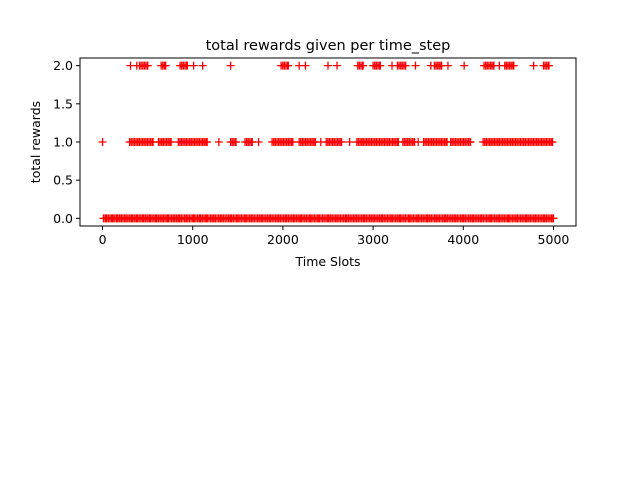 This screenshot has height=480, width=640. I want to click on y-tick-label: 1.0, so click(63, 142).